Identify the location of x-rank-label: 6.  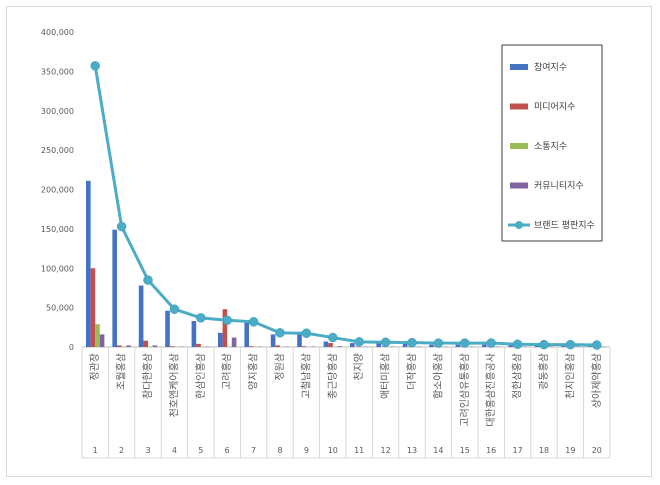
(227, 450).